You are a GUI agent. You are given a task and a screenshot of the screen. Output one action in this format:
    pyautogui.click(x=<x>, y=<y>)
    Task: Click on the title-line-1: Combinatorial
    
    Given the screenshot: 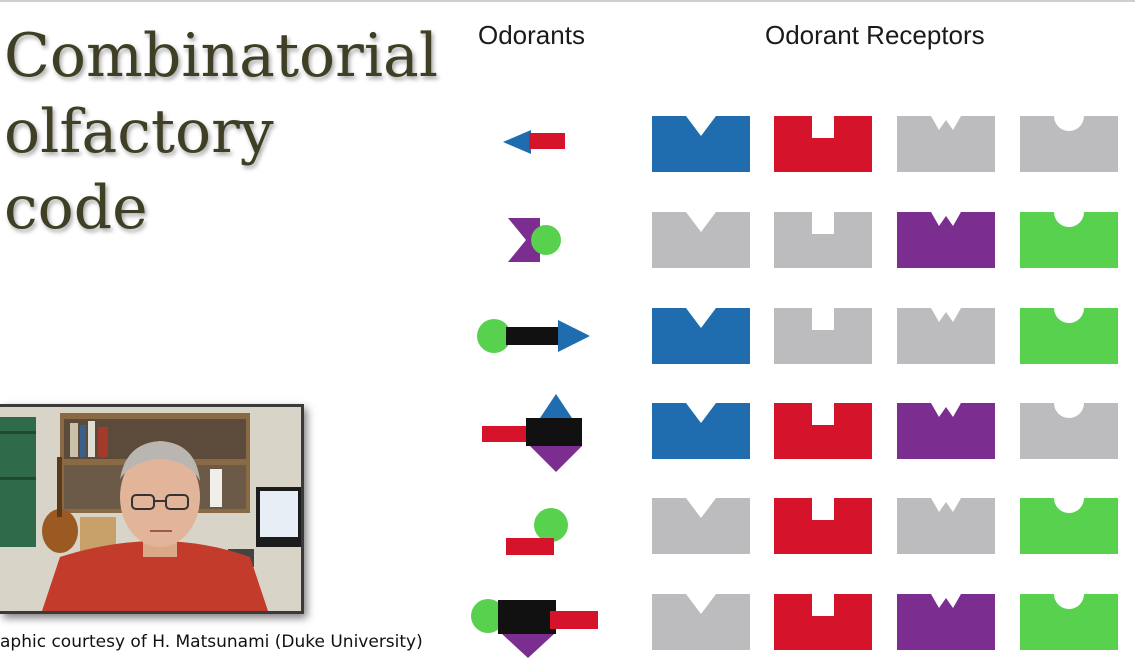 What is the action you would take?
    pyautogui.click(x=221, y=56)
    